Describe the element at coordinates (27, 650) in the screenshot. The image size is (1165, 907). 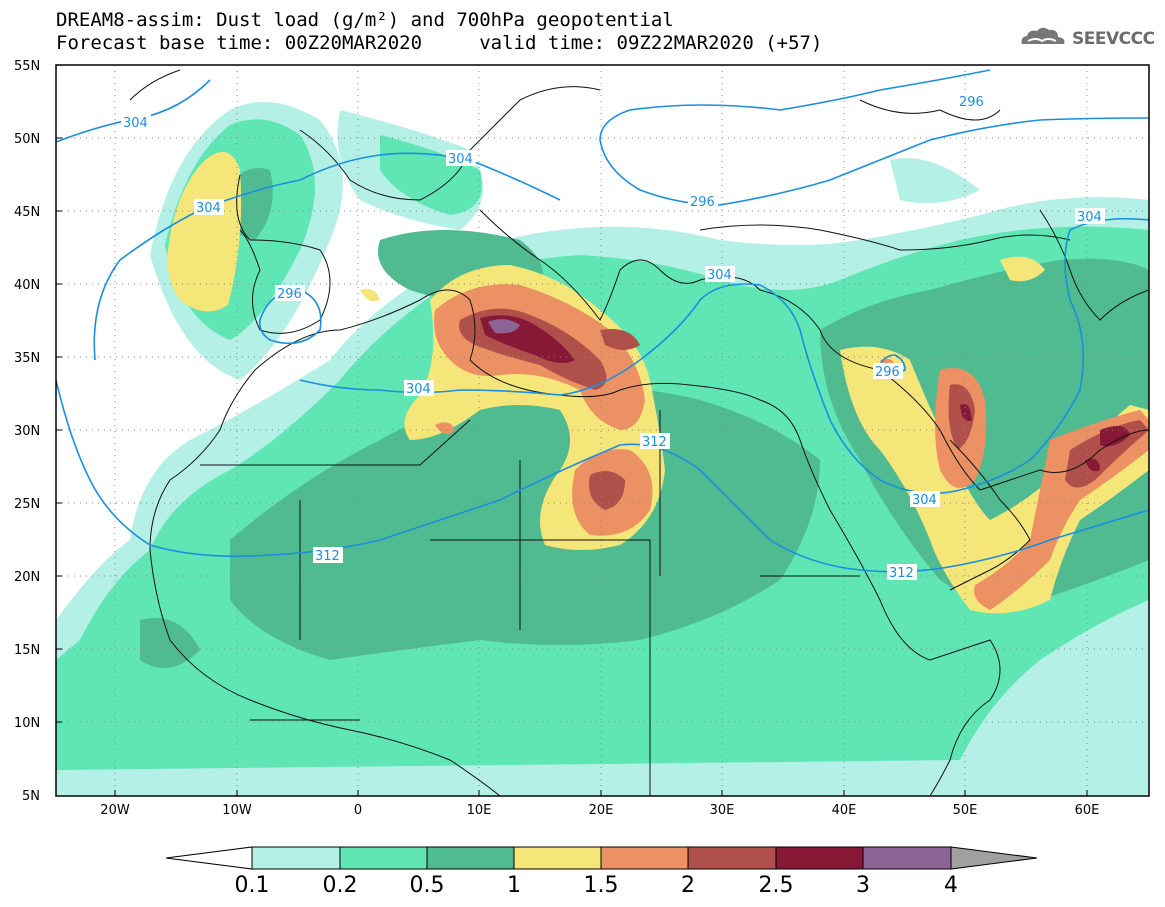
I see `lat-label: 15N` at that location.